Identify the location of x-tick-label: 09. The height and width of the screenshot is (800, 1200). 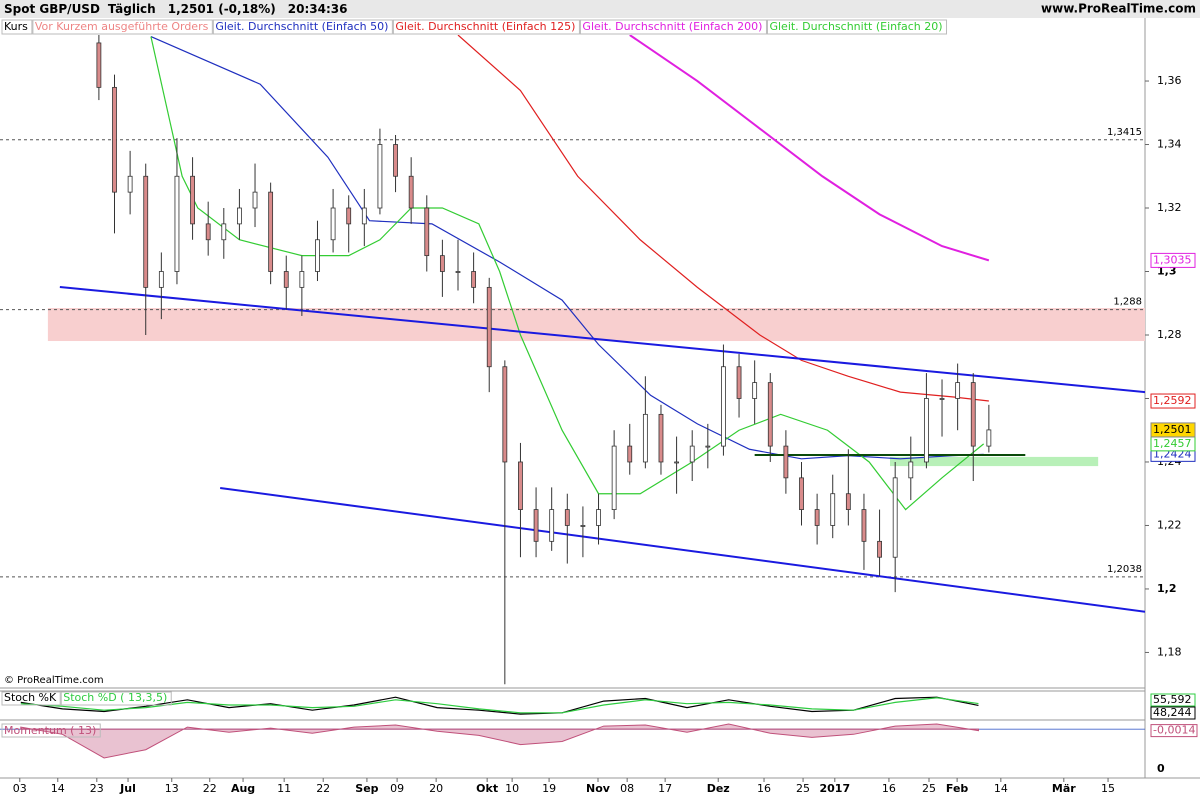
(397, 788).